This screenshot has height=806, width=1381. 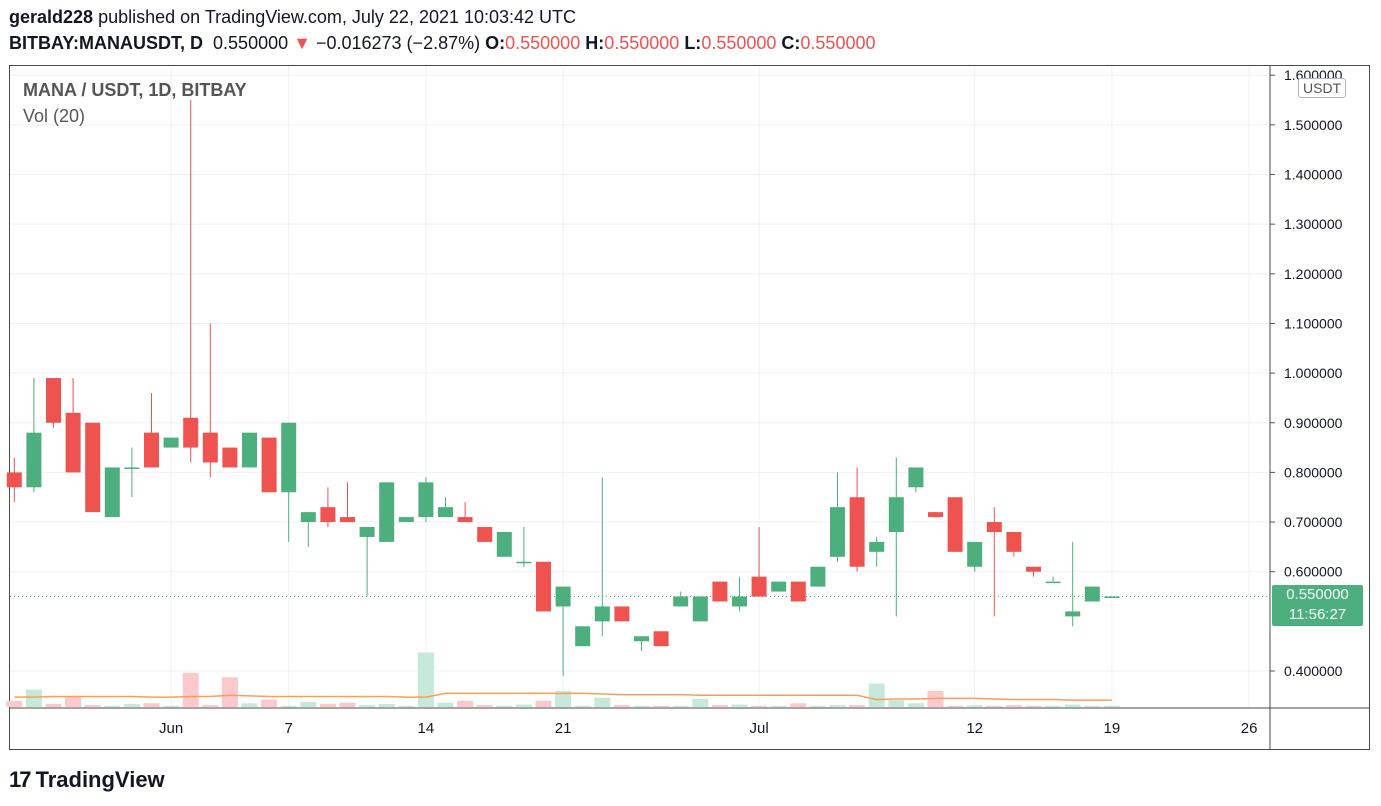 I want to click on last-price-tag: 0.550000 11:56:27, so click(x=1317, y=605).